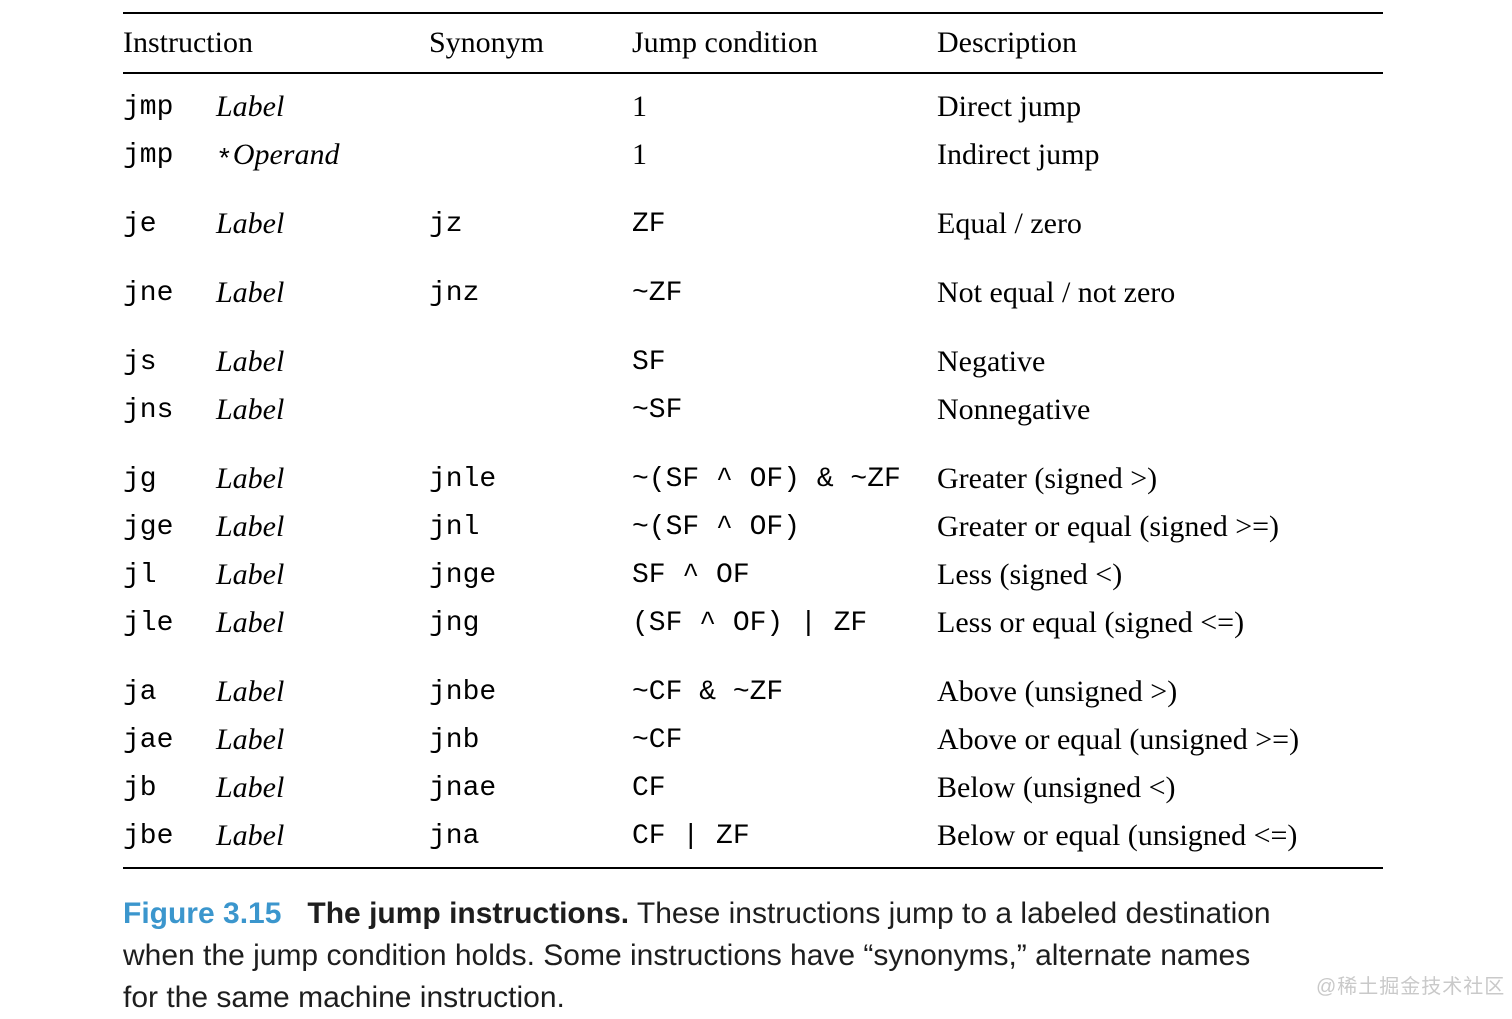  I want to click on instruction-mnemonic: js, so click(140, 362).